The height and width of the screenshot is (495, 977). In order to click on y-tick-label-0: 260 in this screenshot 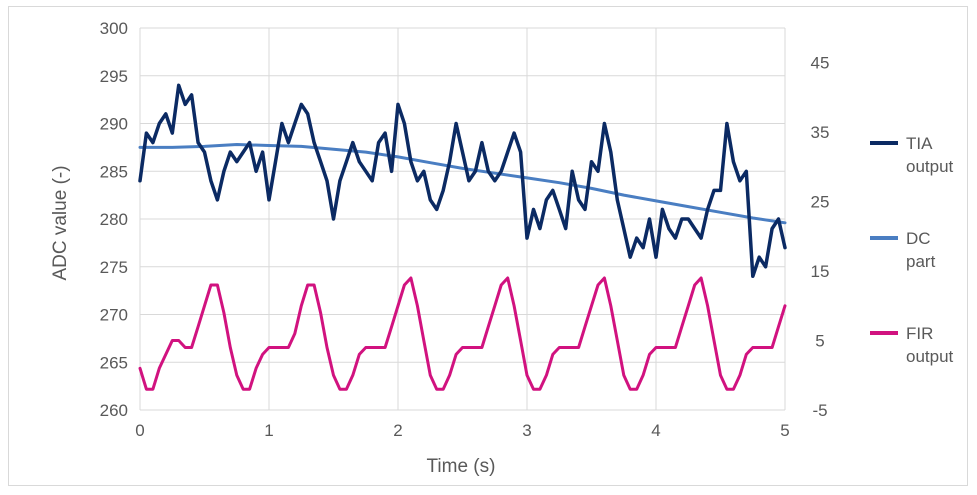, I will do `click(114, 410)`.